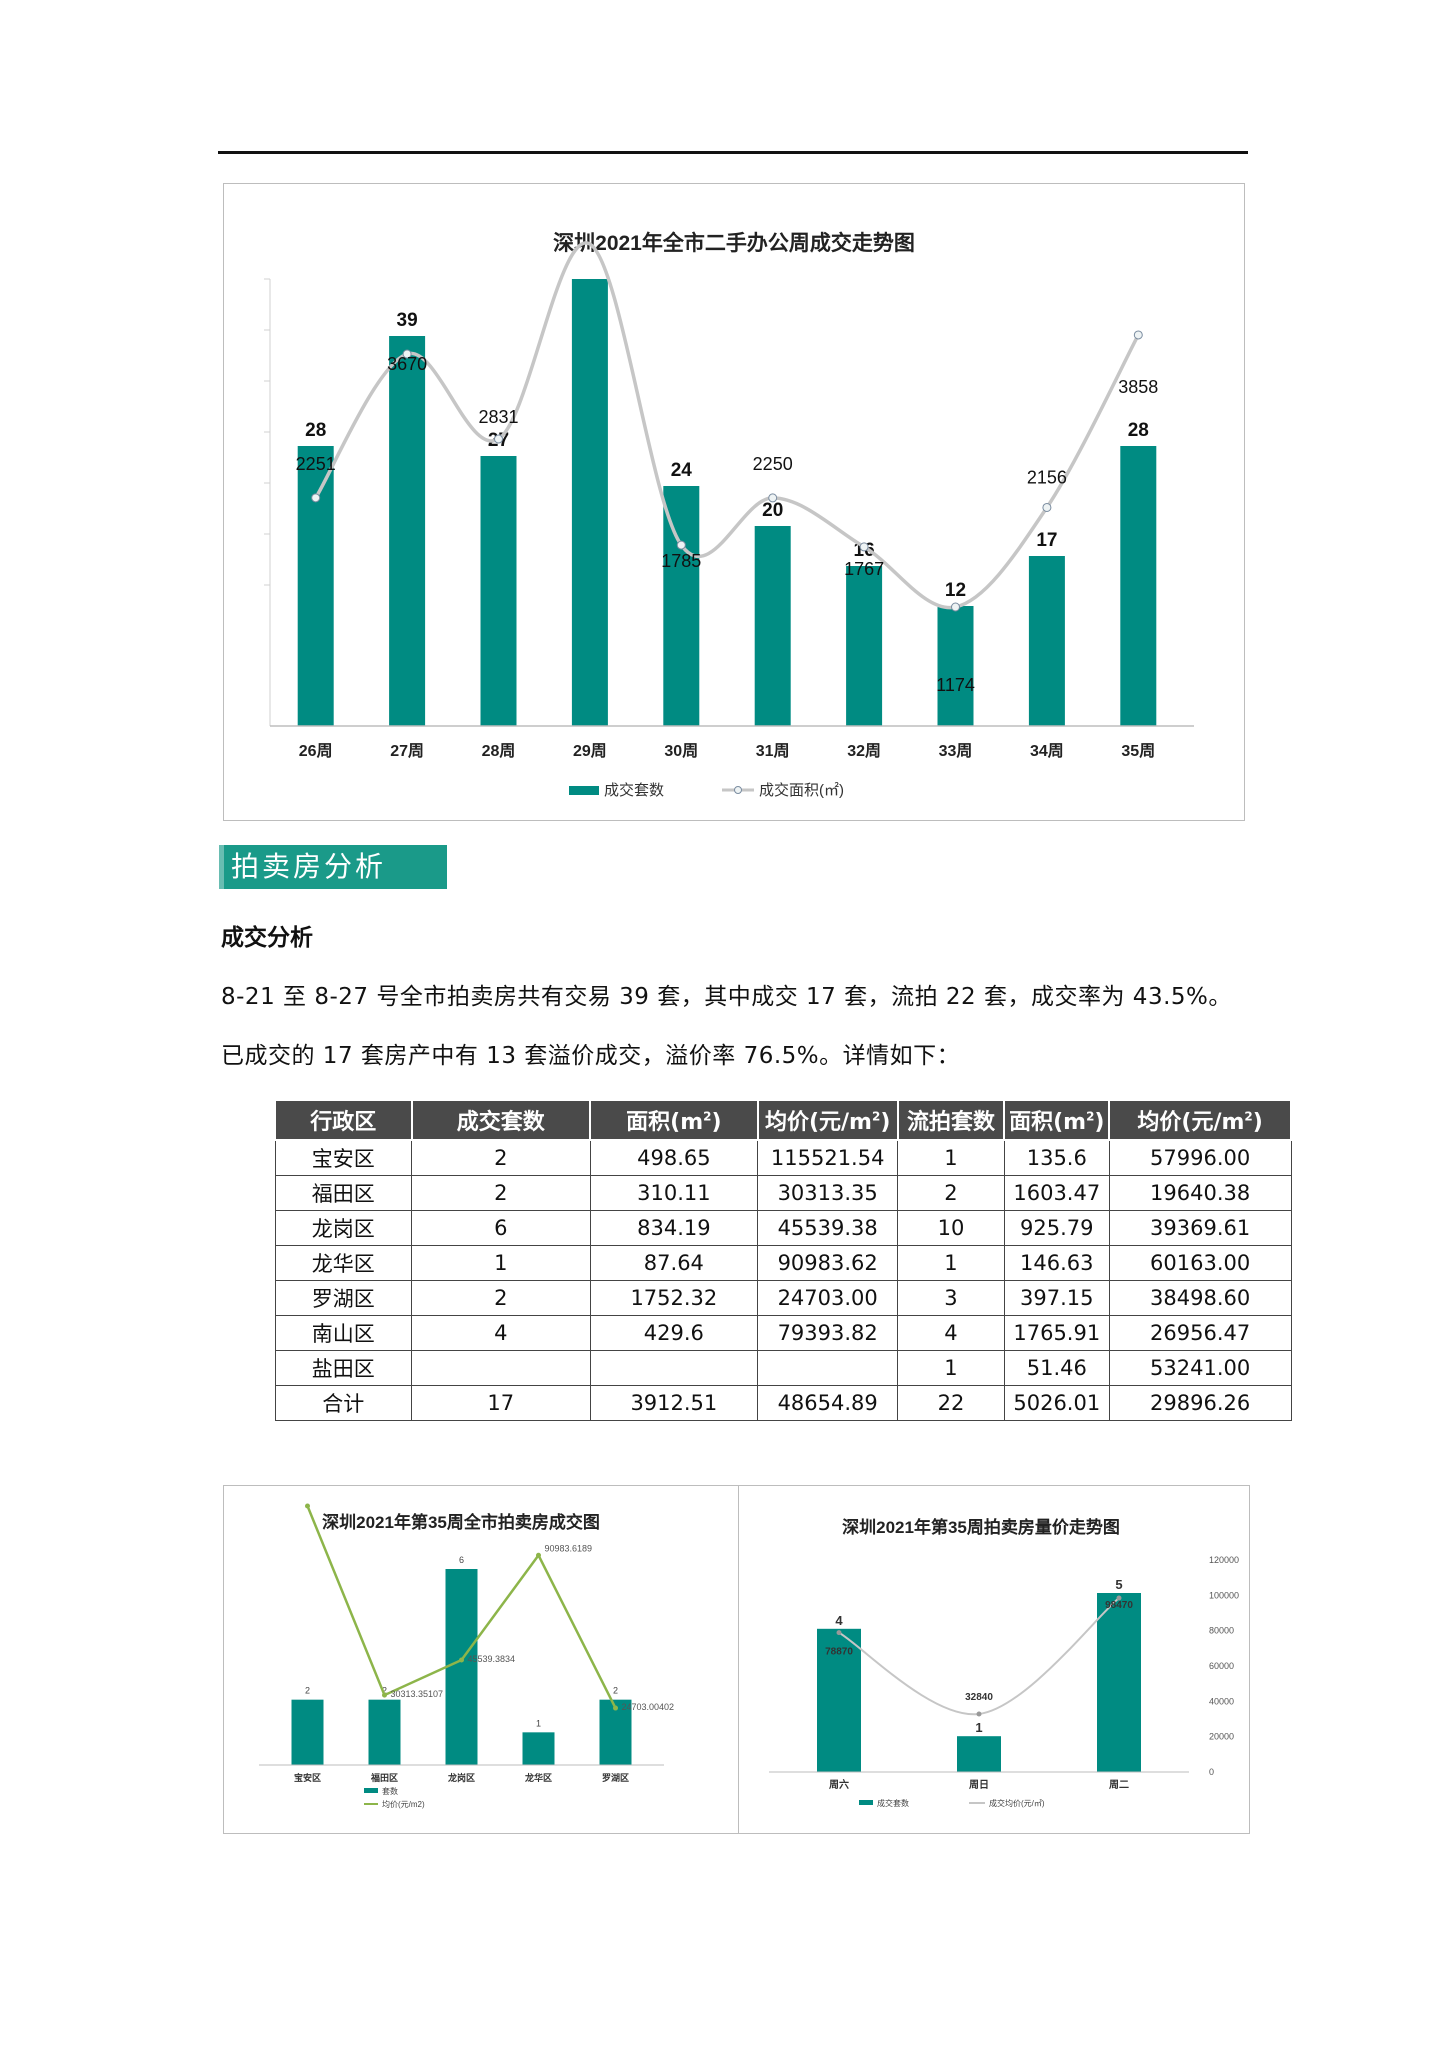 Image resolution: width=1456 pixels, height=2059 pixels. What do you see at coordinates (1138, 586) in the screenshot?
I see `bar-35周` at bounding box center [1138, 586].